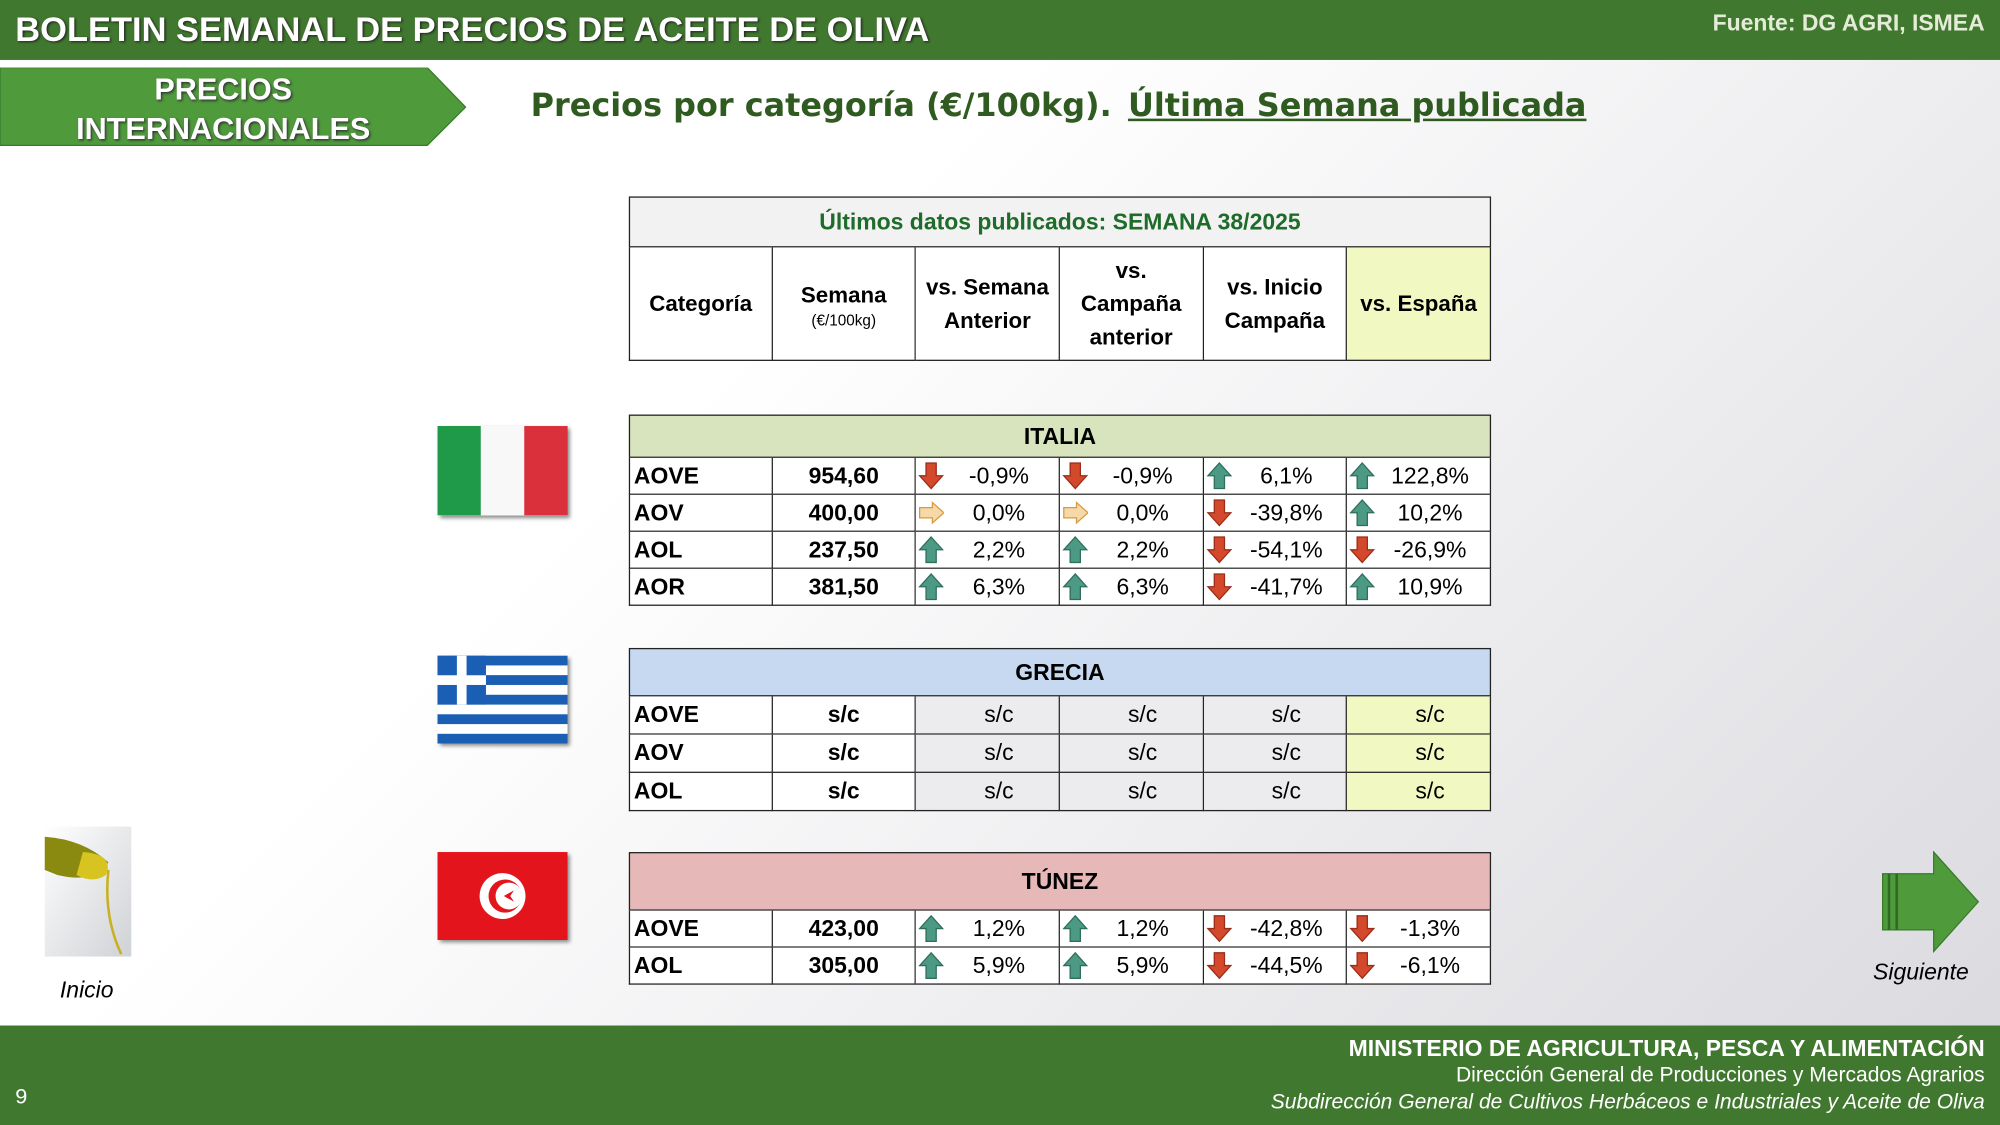  I want to click on table-cell: 10,9%, so click(1419, 587).